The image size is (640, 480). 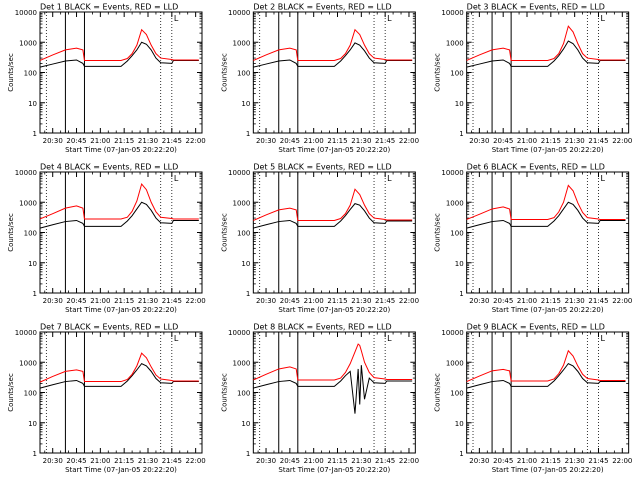 I want to click on panel-title: Det 2 BLACK = Events, RED = LLD, so click(x=322, y=7).